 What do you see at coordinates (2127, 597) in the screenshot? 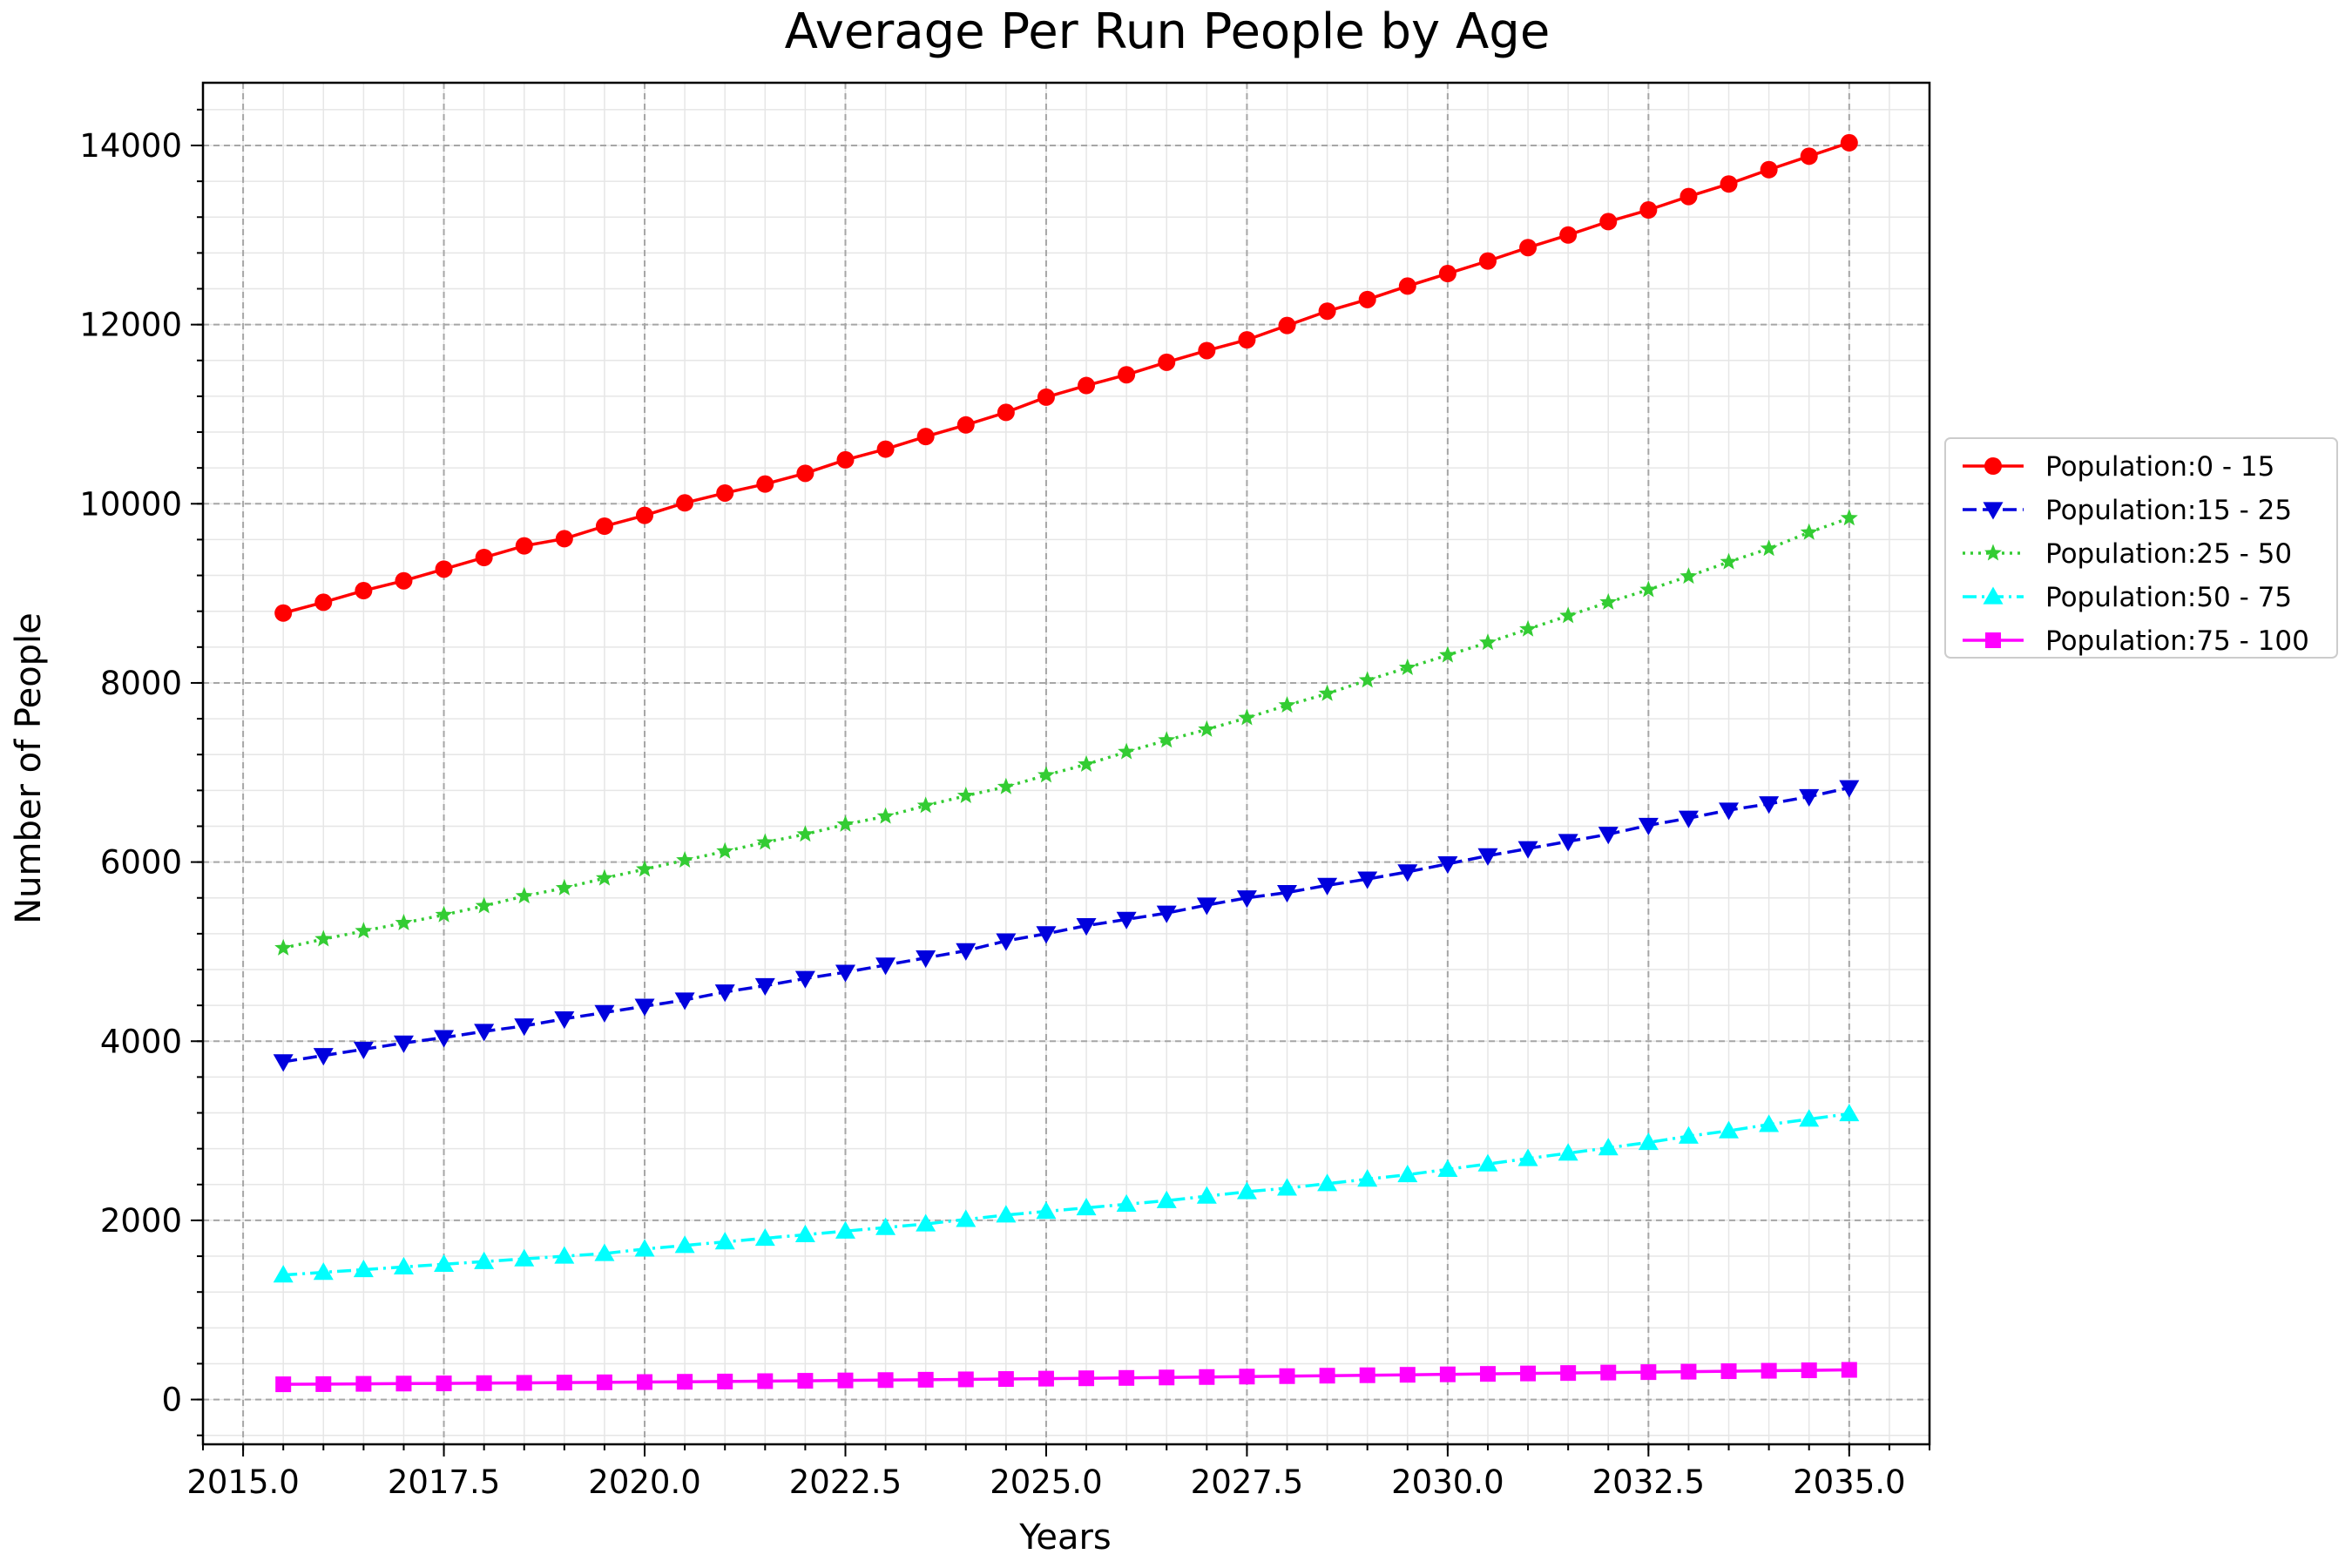
I see `legend-item: Population:50 - 75` at bounding box center [2127, 597].